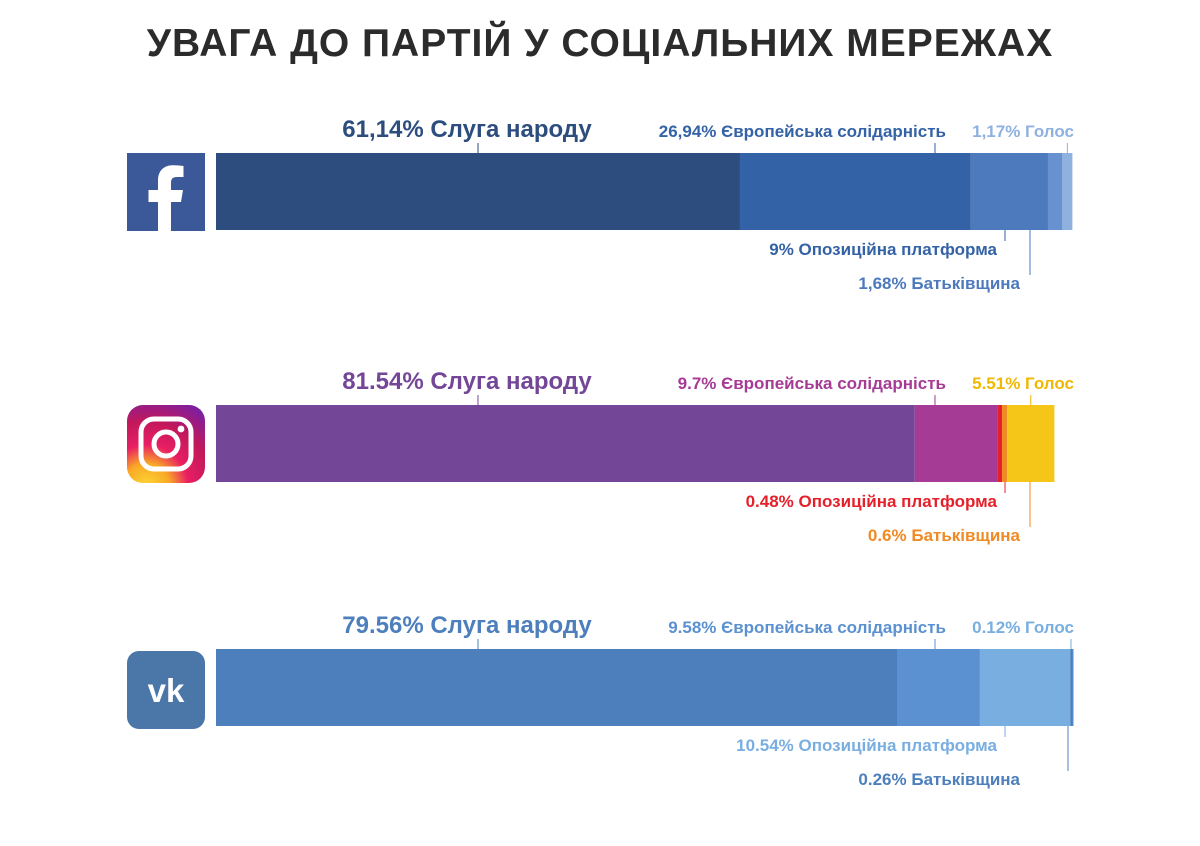 This screenshot has height=846, width=1200. I want to click on segment-label-text-3: 1,68% Батьківщина, so click(939, 283).